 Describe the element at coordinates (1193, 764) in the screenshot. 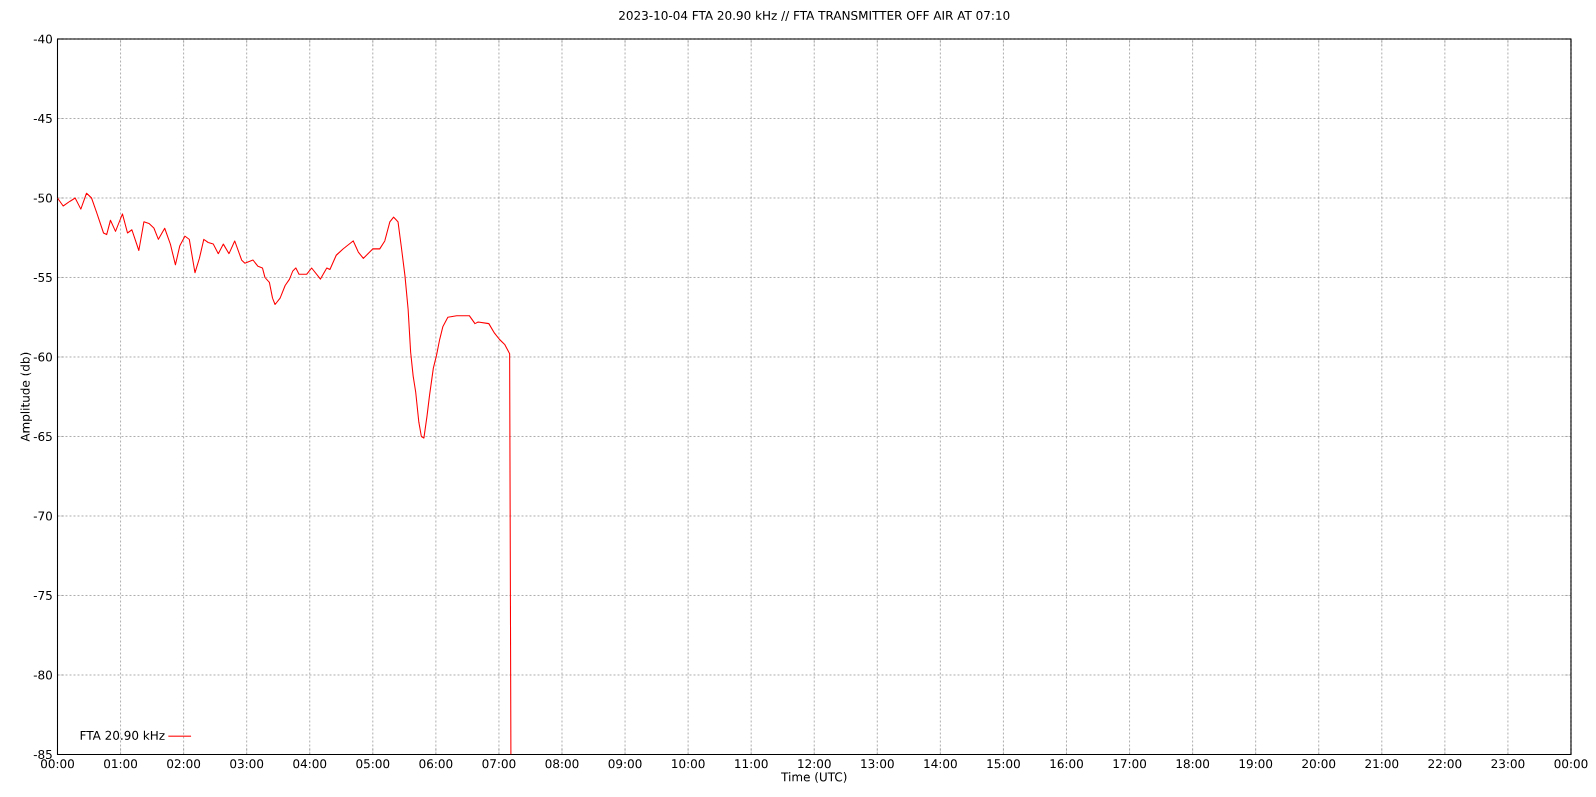

I see `x-tick-label: 18:00` at that location.